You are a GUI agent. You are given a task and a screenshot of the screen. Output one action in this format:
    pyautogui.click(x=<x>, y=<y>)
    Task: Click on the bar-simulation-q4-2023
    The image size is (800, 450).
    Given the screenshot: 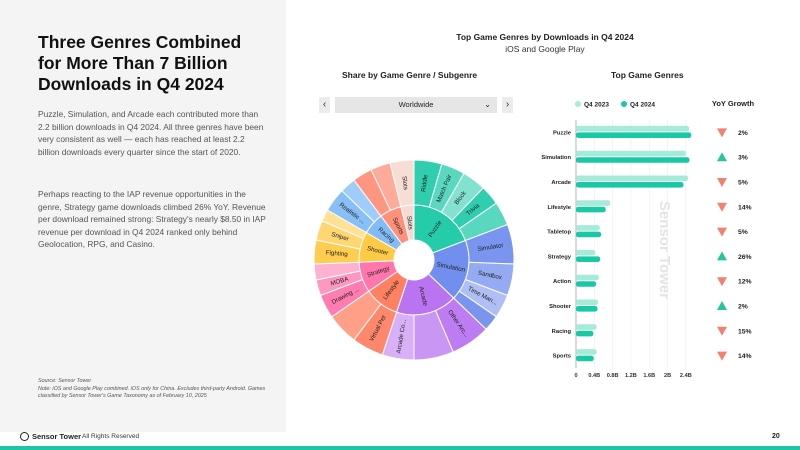 What is the action you would take?
    pyautogui.click(x=631, y=153)
    